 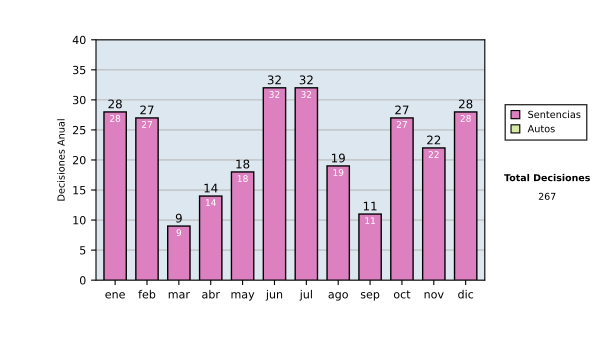 I want to click on x-tick-label: dic, so click(x=466, y=294).